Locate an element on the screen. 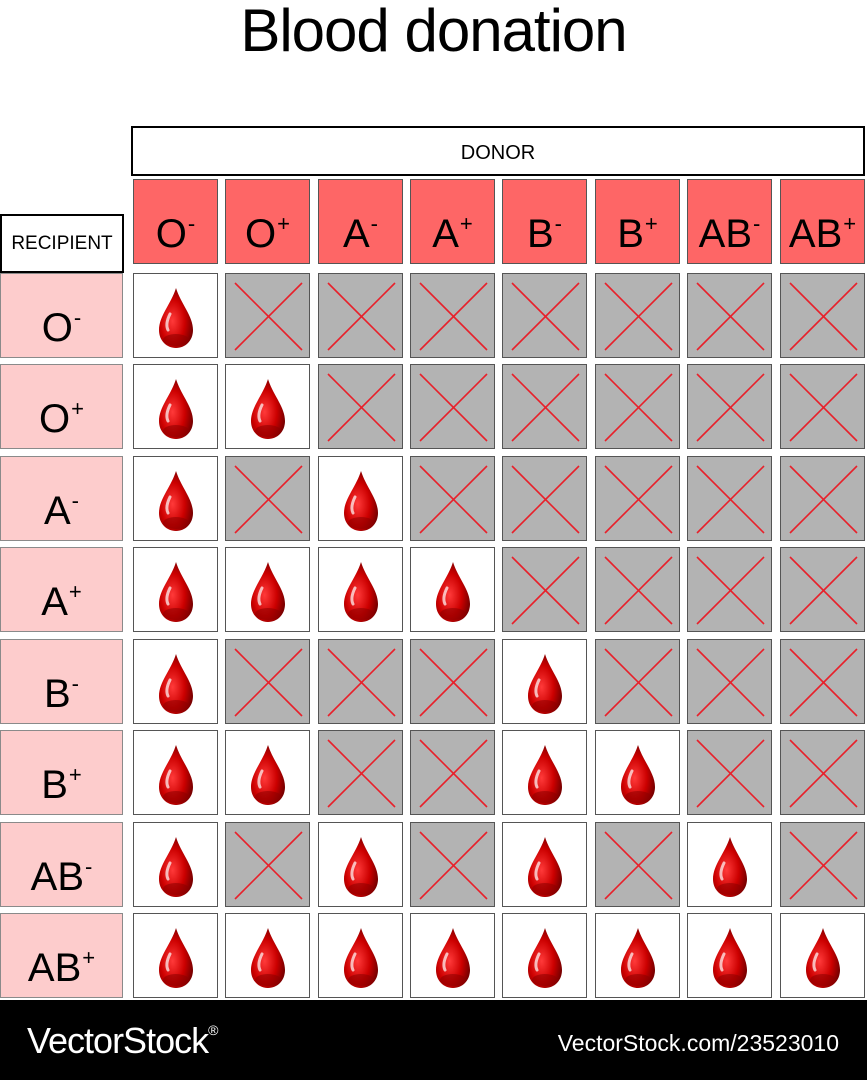 The height and width of the screenshot is (1080, 867). recipient-label: RECIPIENT is located at coordinates (62, 243).